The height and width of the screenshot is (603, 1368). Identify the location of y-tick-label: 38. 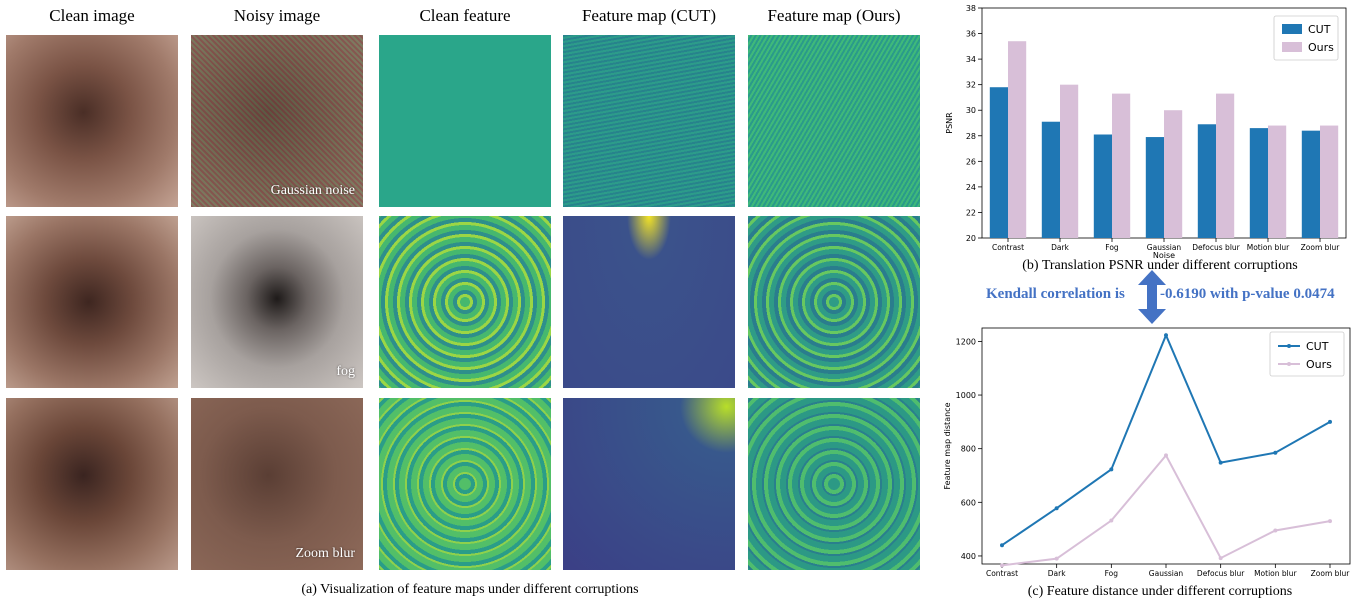
(971, 8).